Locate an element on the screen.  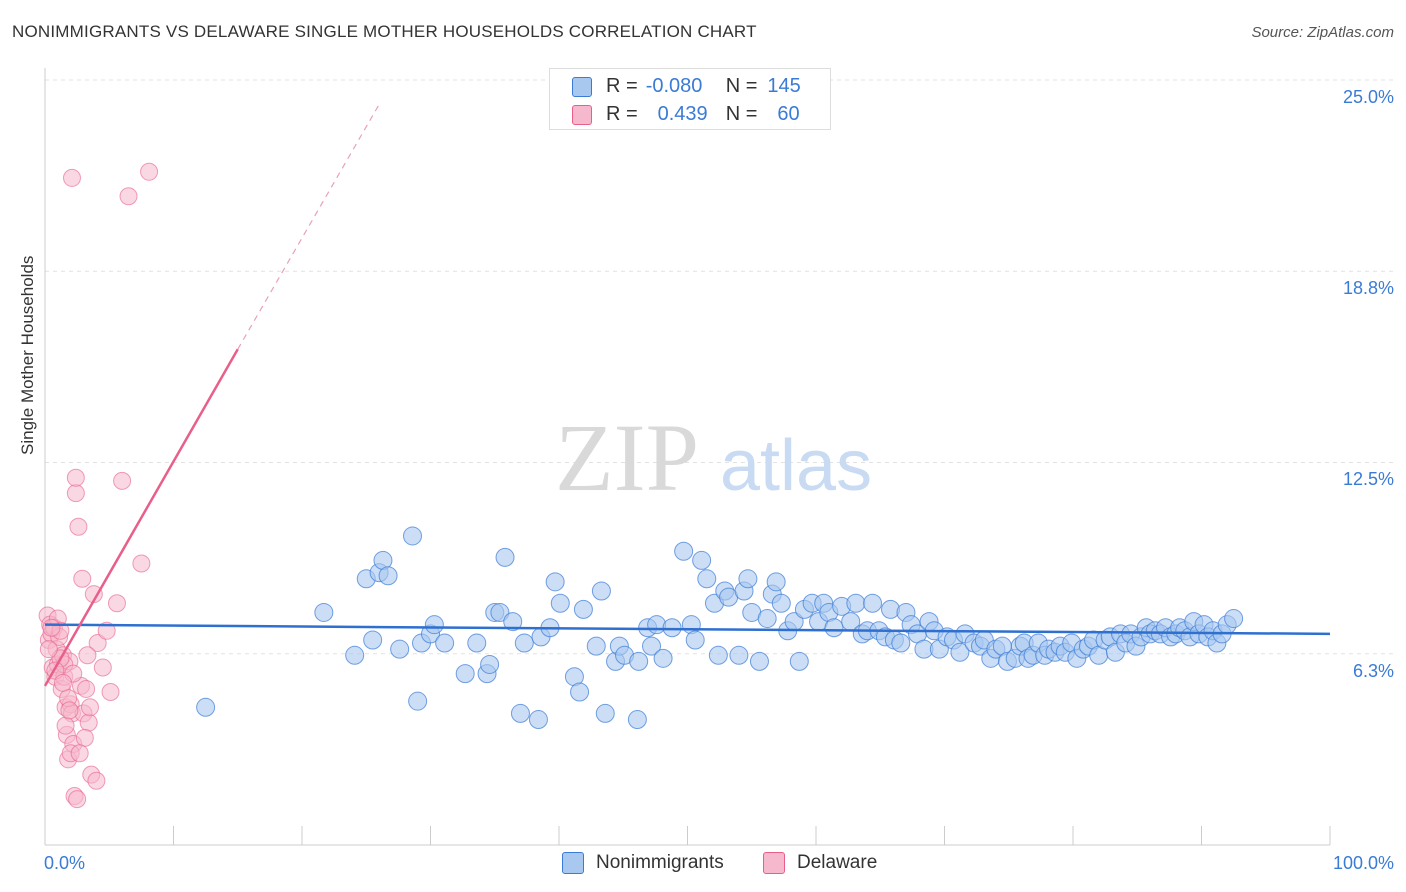
delaware-trend-line is located at coordinates (141, 517).